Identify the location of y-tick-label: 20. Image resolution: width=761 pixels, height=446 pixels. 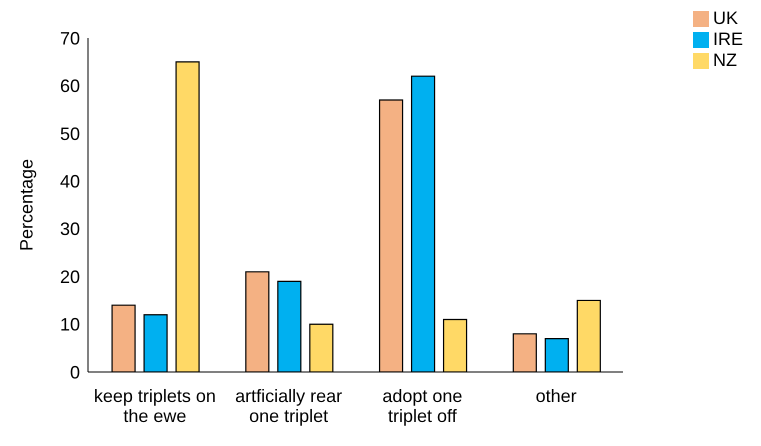
(70, 276).